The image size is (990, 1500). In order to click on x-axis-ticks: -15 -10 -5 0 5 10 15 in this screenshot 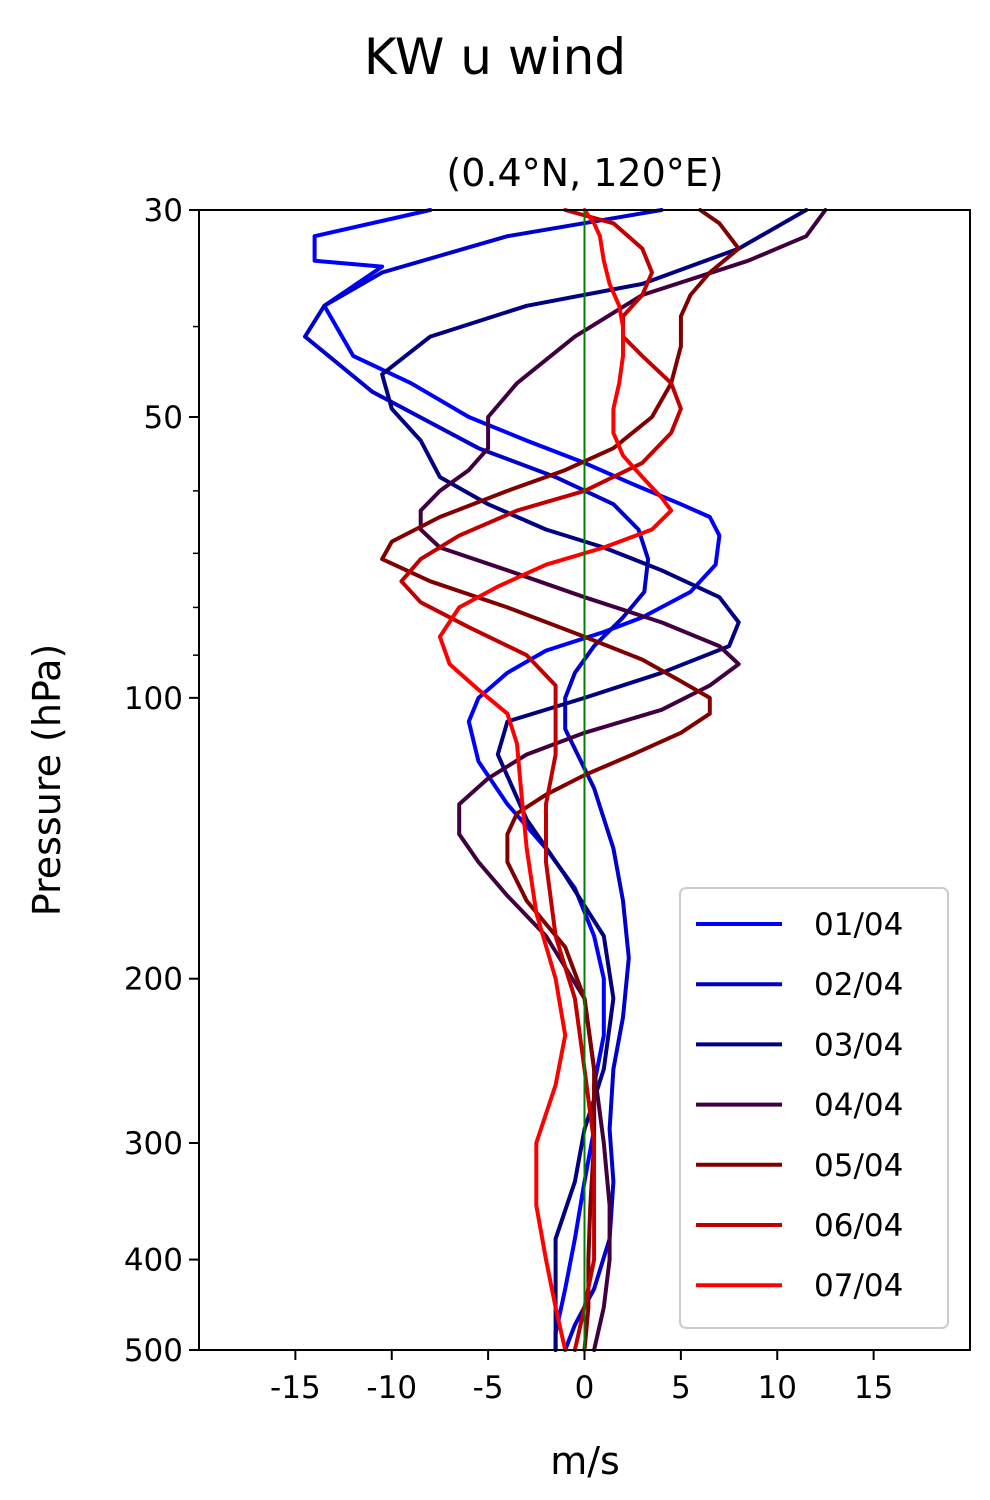, I will do `click(581, 1378)`.